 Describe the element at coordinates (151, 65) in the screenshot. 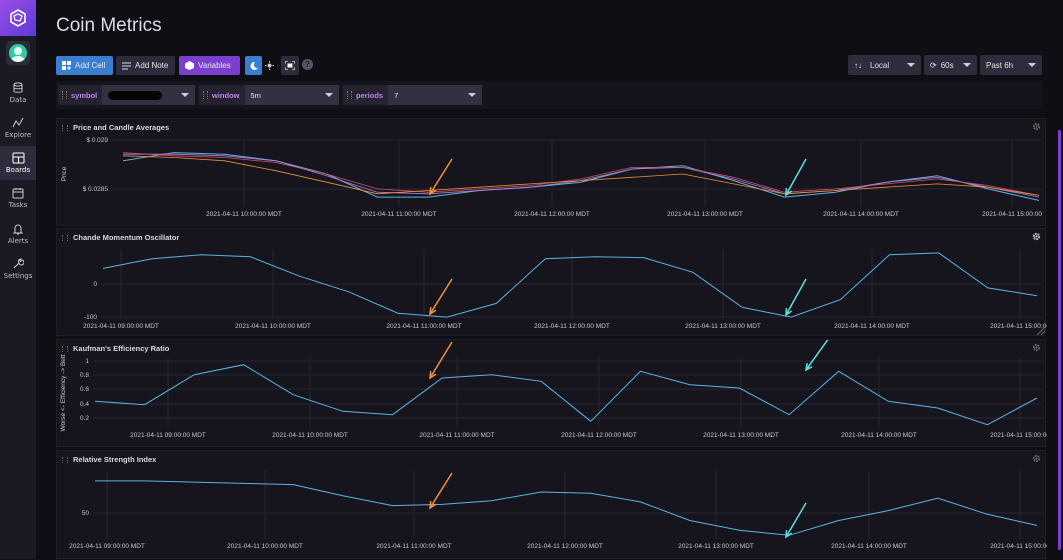

I see `add-note-label: Add Note` at that location.